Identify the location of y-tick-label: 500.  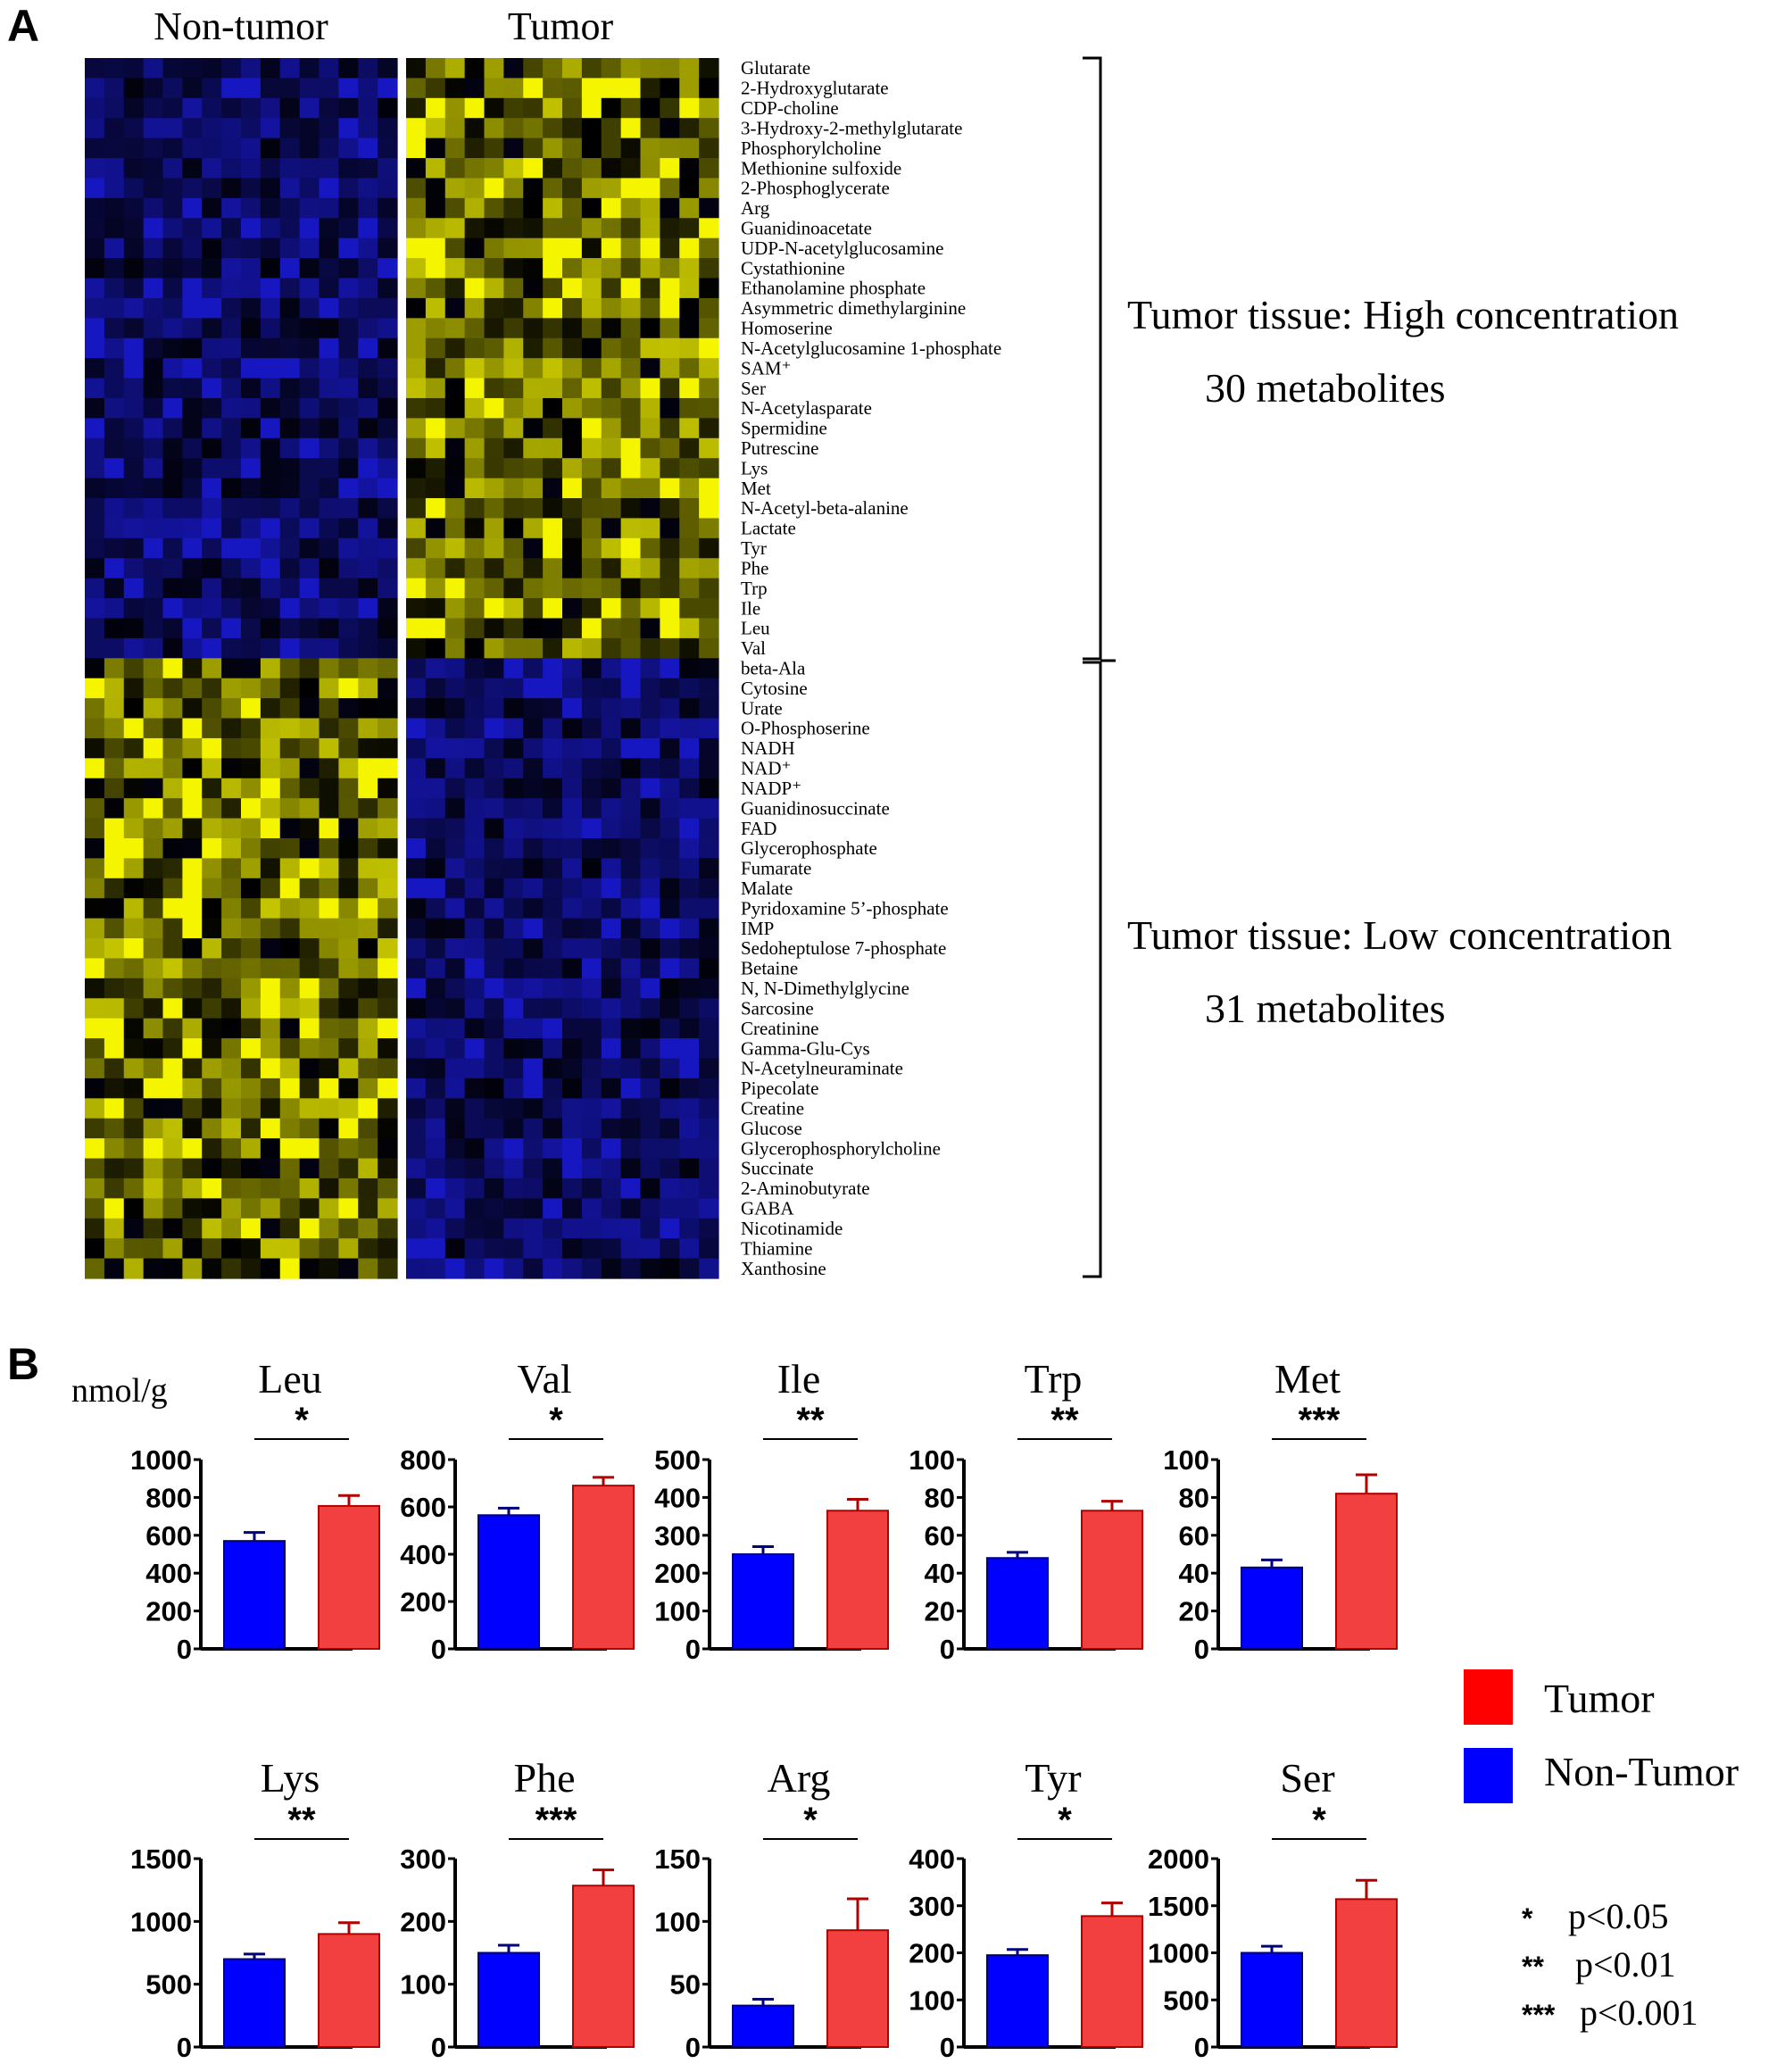
(168, 1985).